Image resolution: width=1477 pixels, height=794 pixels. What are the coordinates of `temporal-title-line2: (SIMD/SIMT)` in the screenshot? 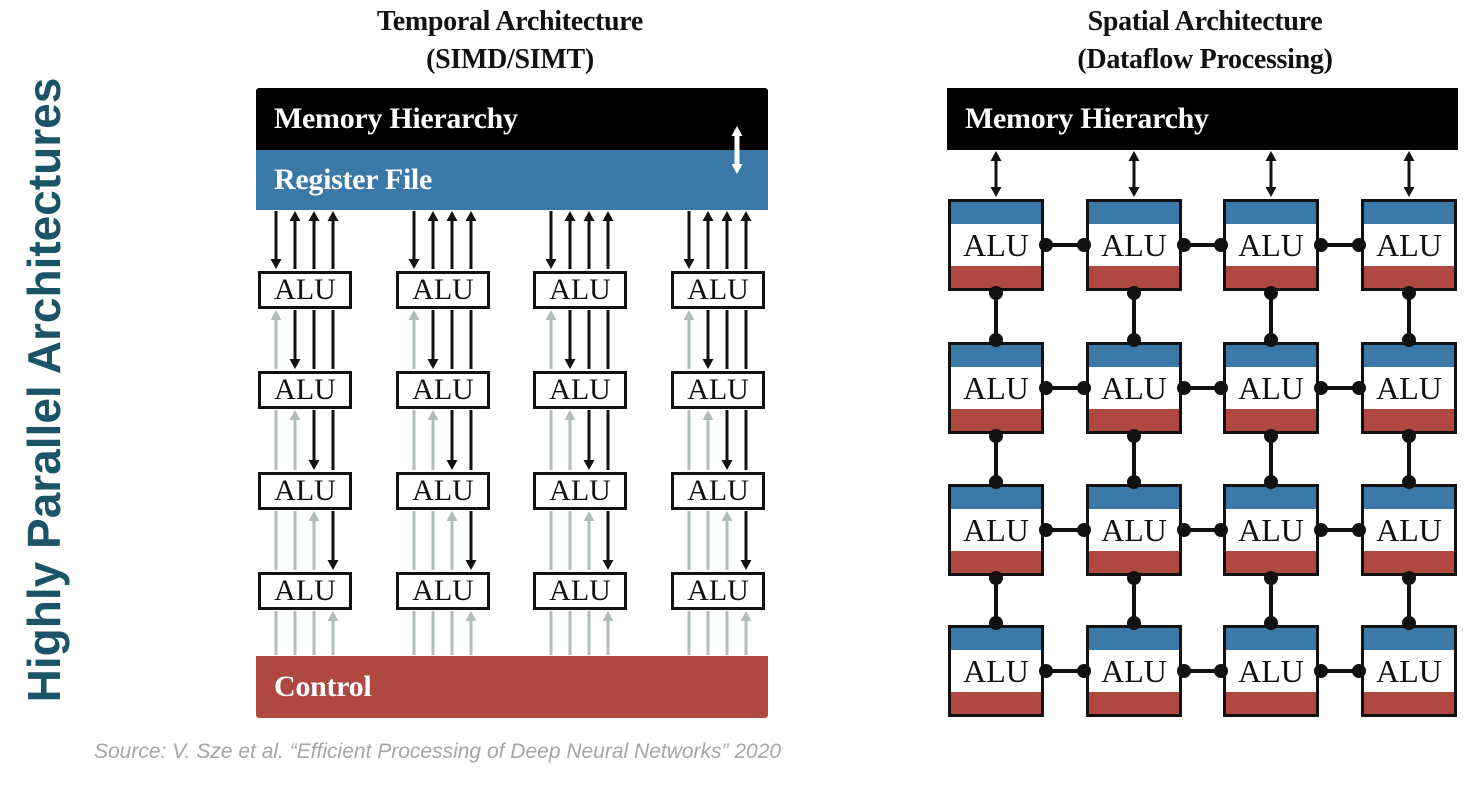 It's located at (510, 59).